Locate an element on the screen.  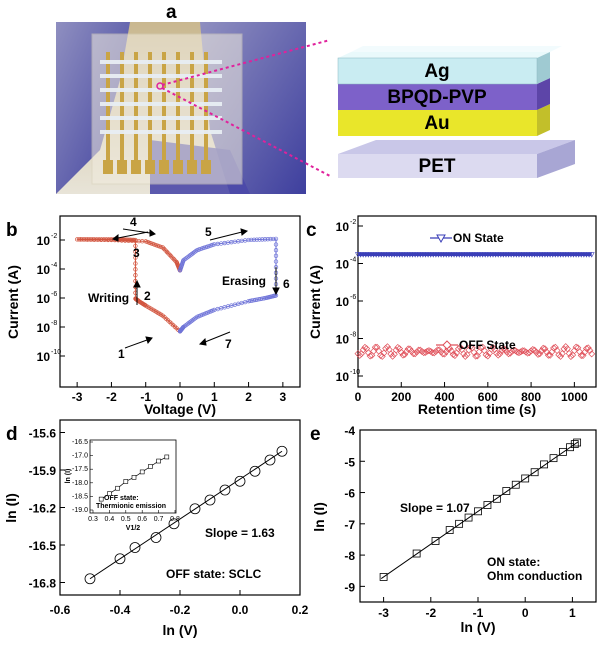
plot-d-ylabel: ln (I) is located at coordinates (11, 508).